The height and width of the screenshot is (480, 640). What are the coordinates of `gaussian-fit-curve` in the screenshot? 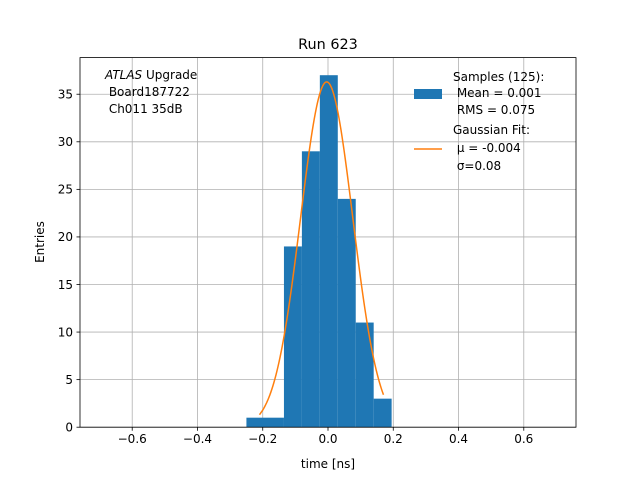 It's located at (321, 248).